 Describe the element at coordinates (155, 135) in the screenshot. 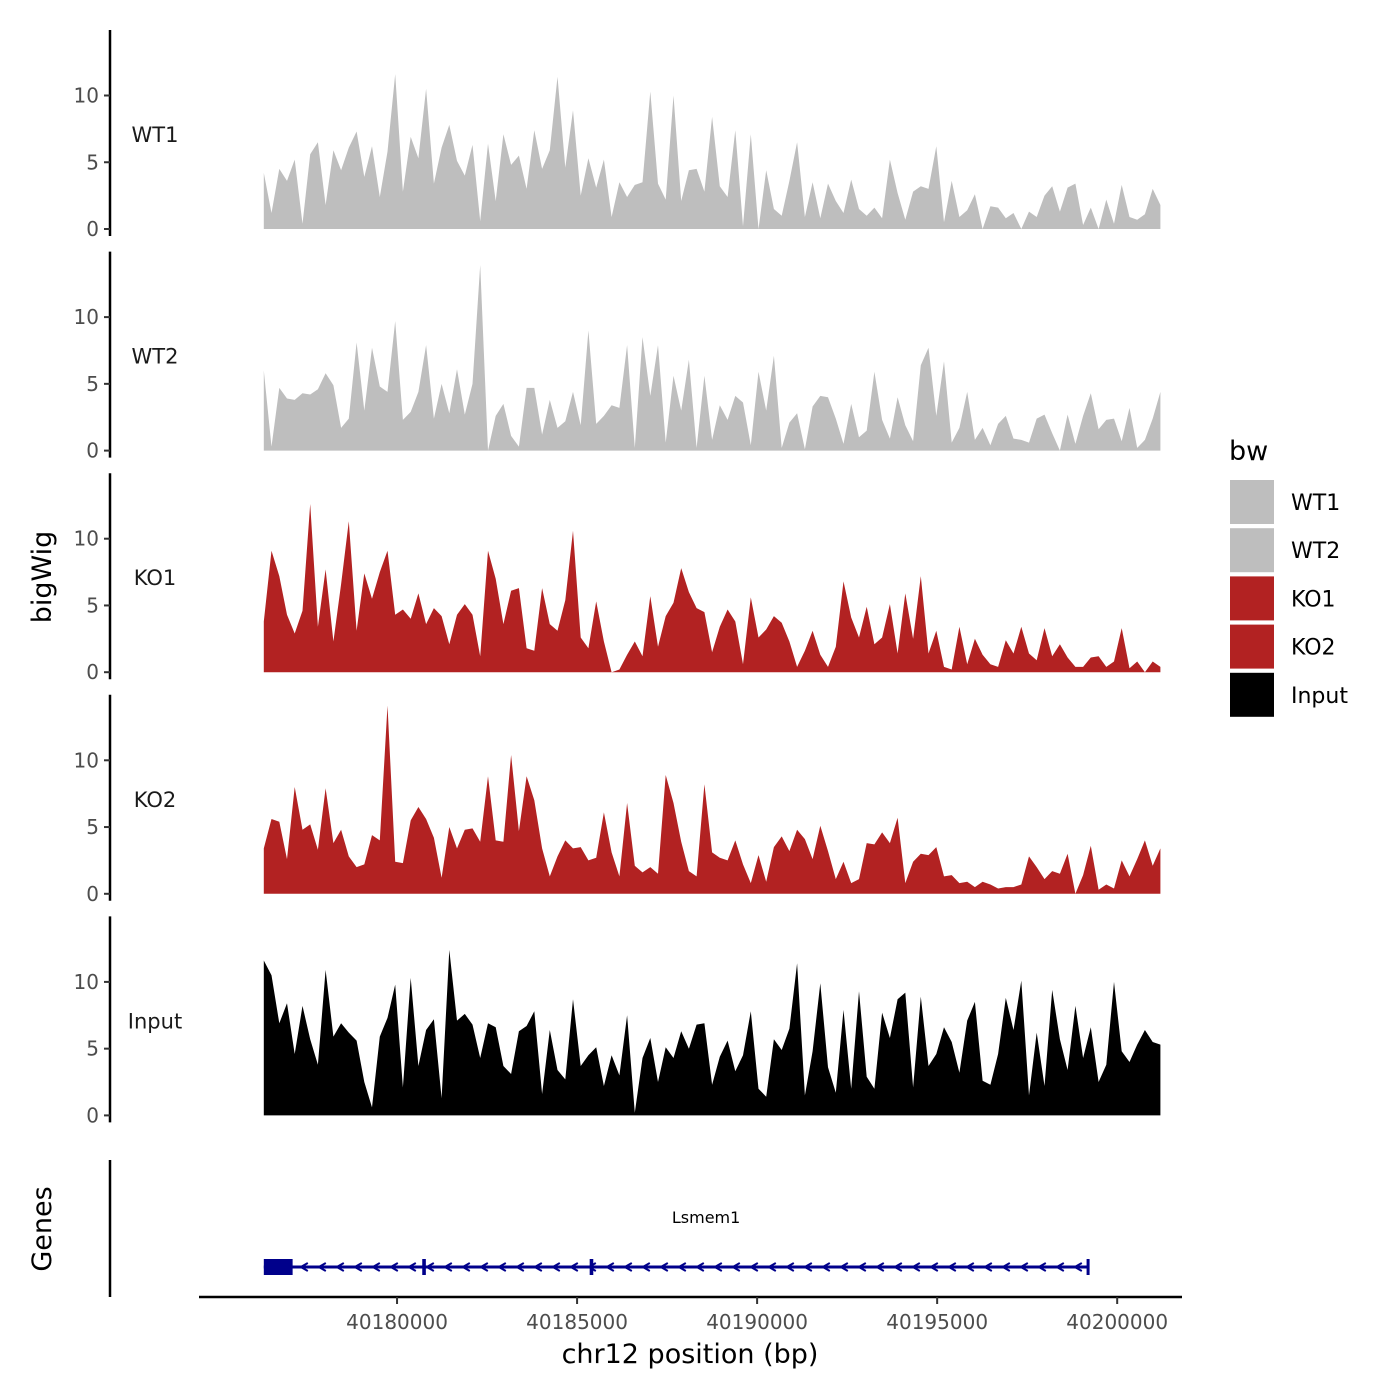

I see `track-wt1-label: WT1` at that location.